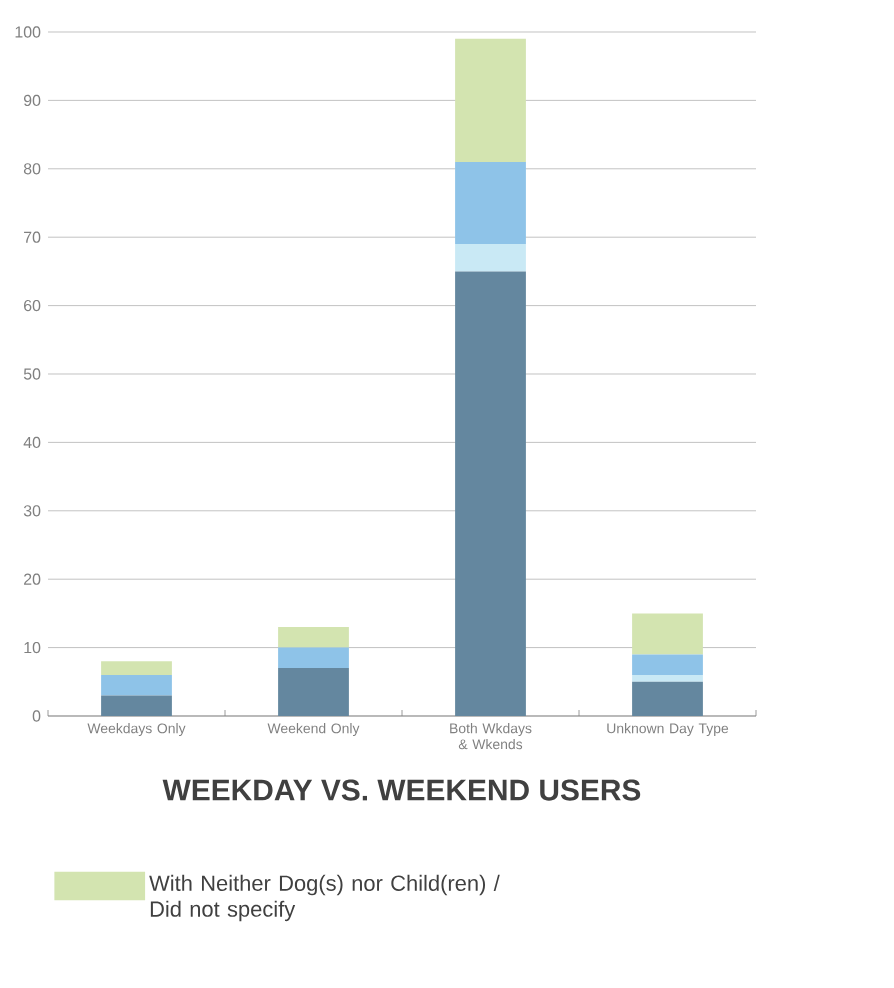 This screenshot has height=988, width=894. I want to click on text: WEEKDAY VS. WEEKEND USERS, so click(401, 790).